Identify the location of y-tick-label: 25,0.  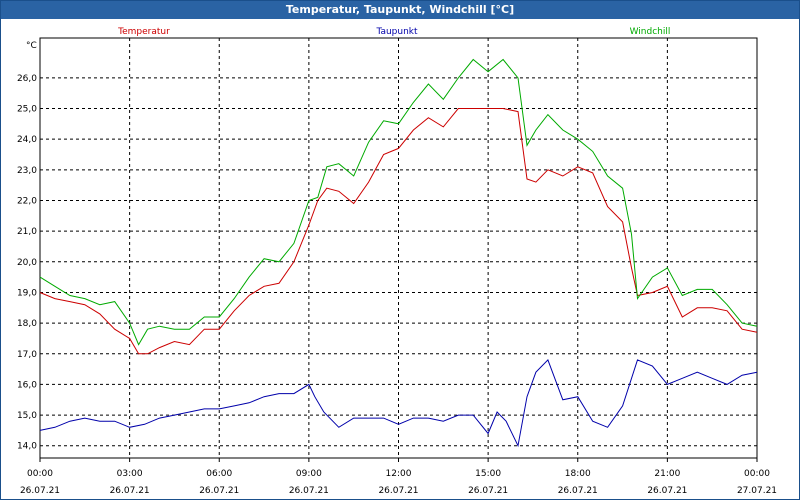
(27, 110).